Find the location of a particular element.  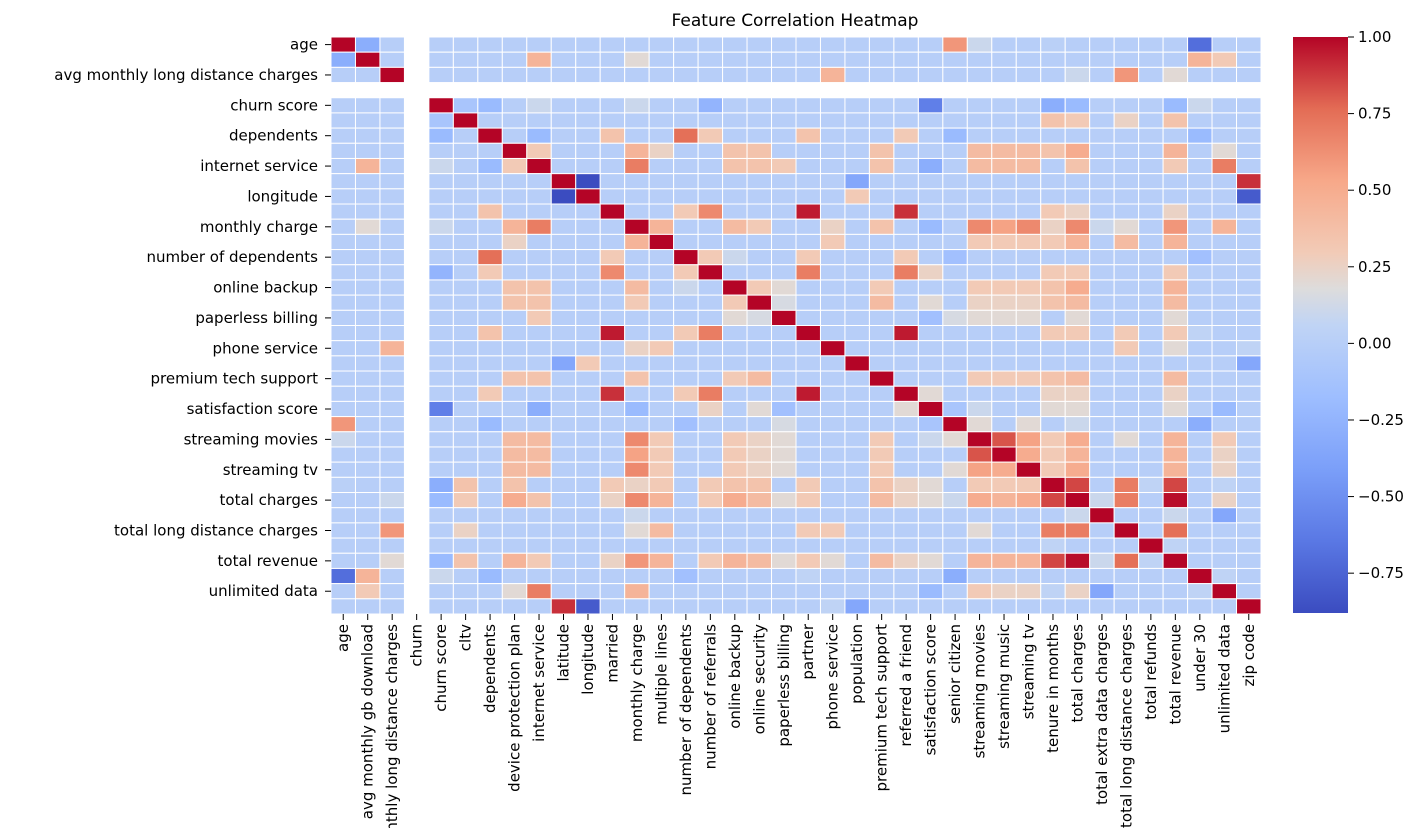

colorbar-tick-label: −0.25 is located at coordinates (1381, 420).